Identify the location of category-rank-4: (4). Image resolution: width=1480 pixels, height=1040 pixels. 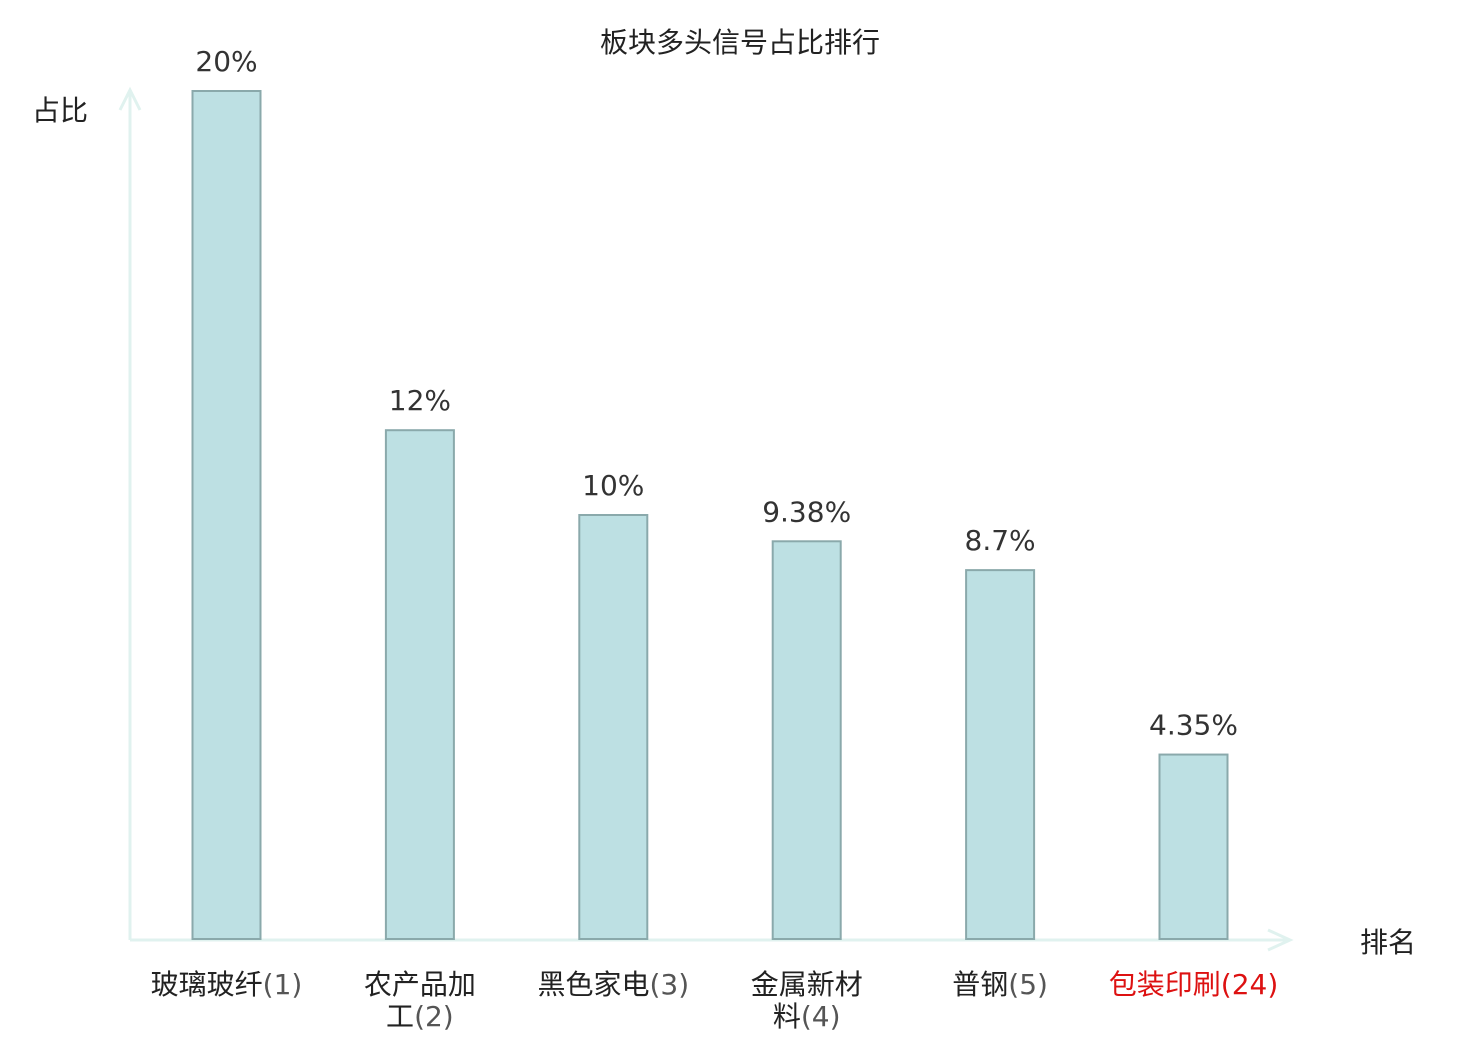
(821, 1016).